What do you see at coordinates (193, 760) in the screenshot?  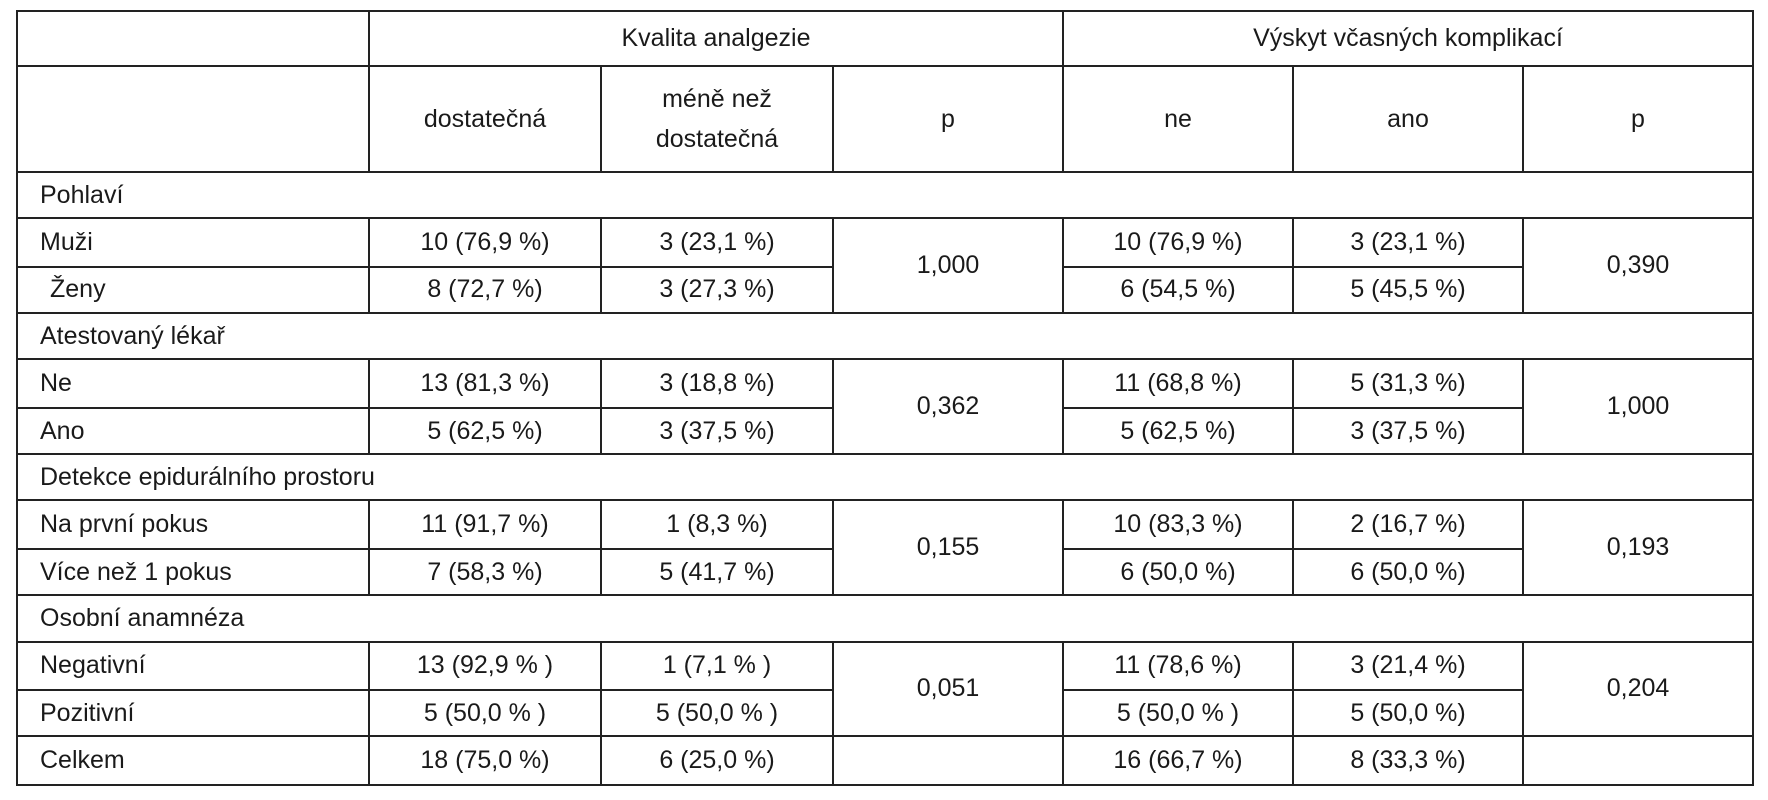 I see `row-label: Celkem` at bounding box center [193, 760].